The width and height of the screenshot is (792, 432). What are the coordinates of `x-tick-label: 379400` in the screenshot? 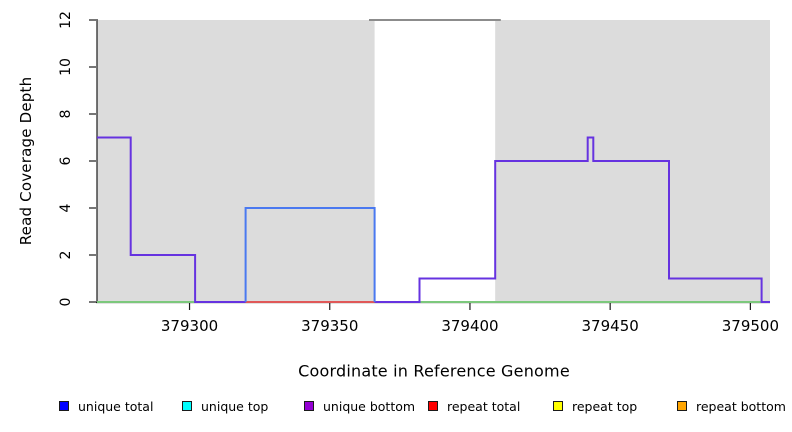 It's located at (469, 326).